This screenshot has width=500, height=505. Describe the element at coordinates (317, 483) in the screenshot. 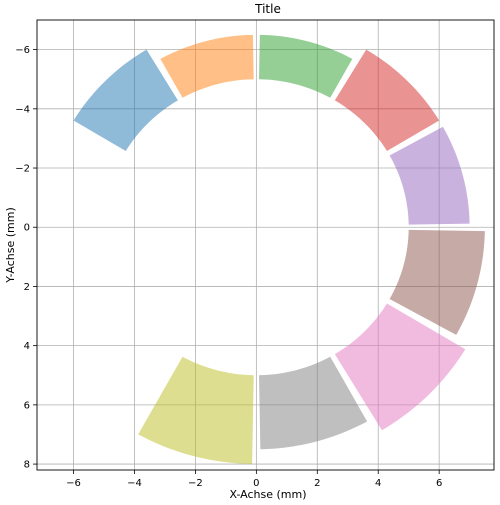

I see `x-tick-label: 2` at that location.